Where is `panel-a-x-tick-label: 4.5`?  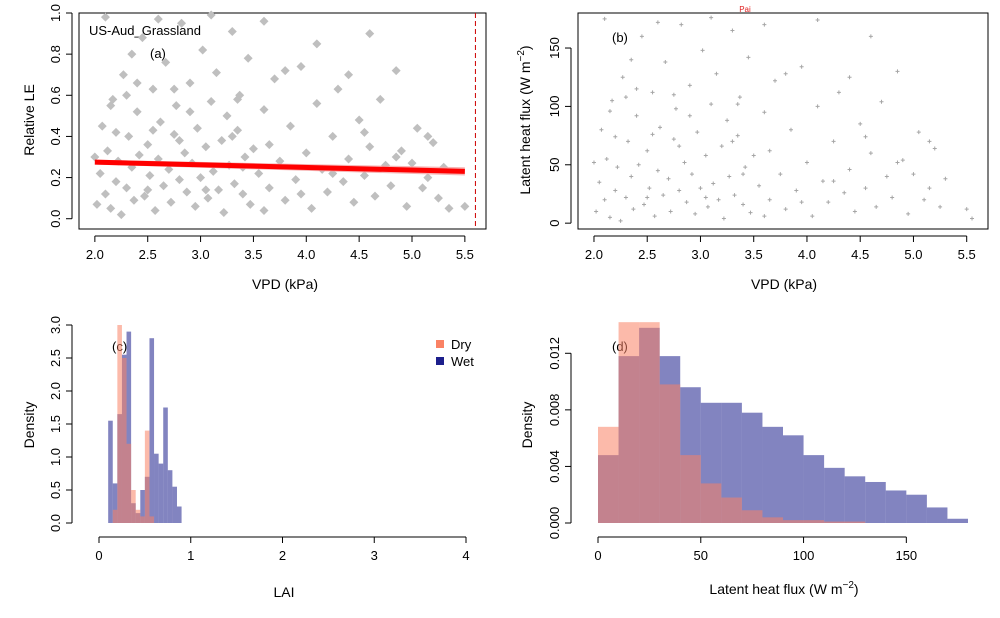
panel-a-x-tick-label: 4.5 is located at coordinates (359, 254).